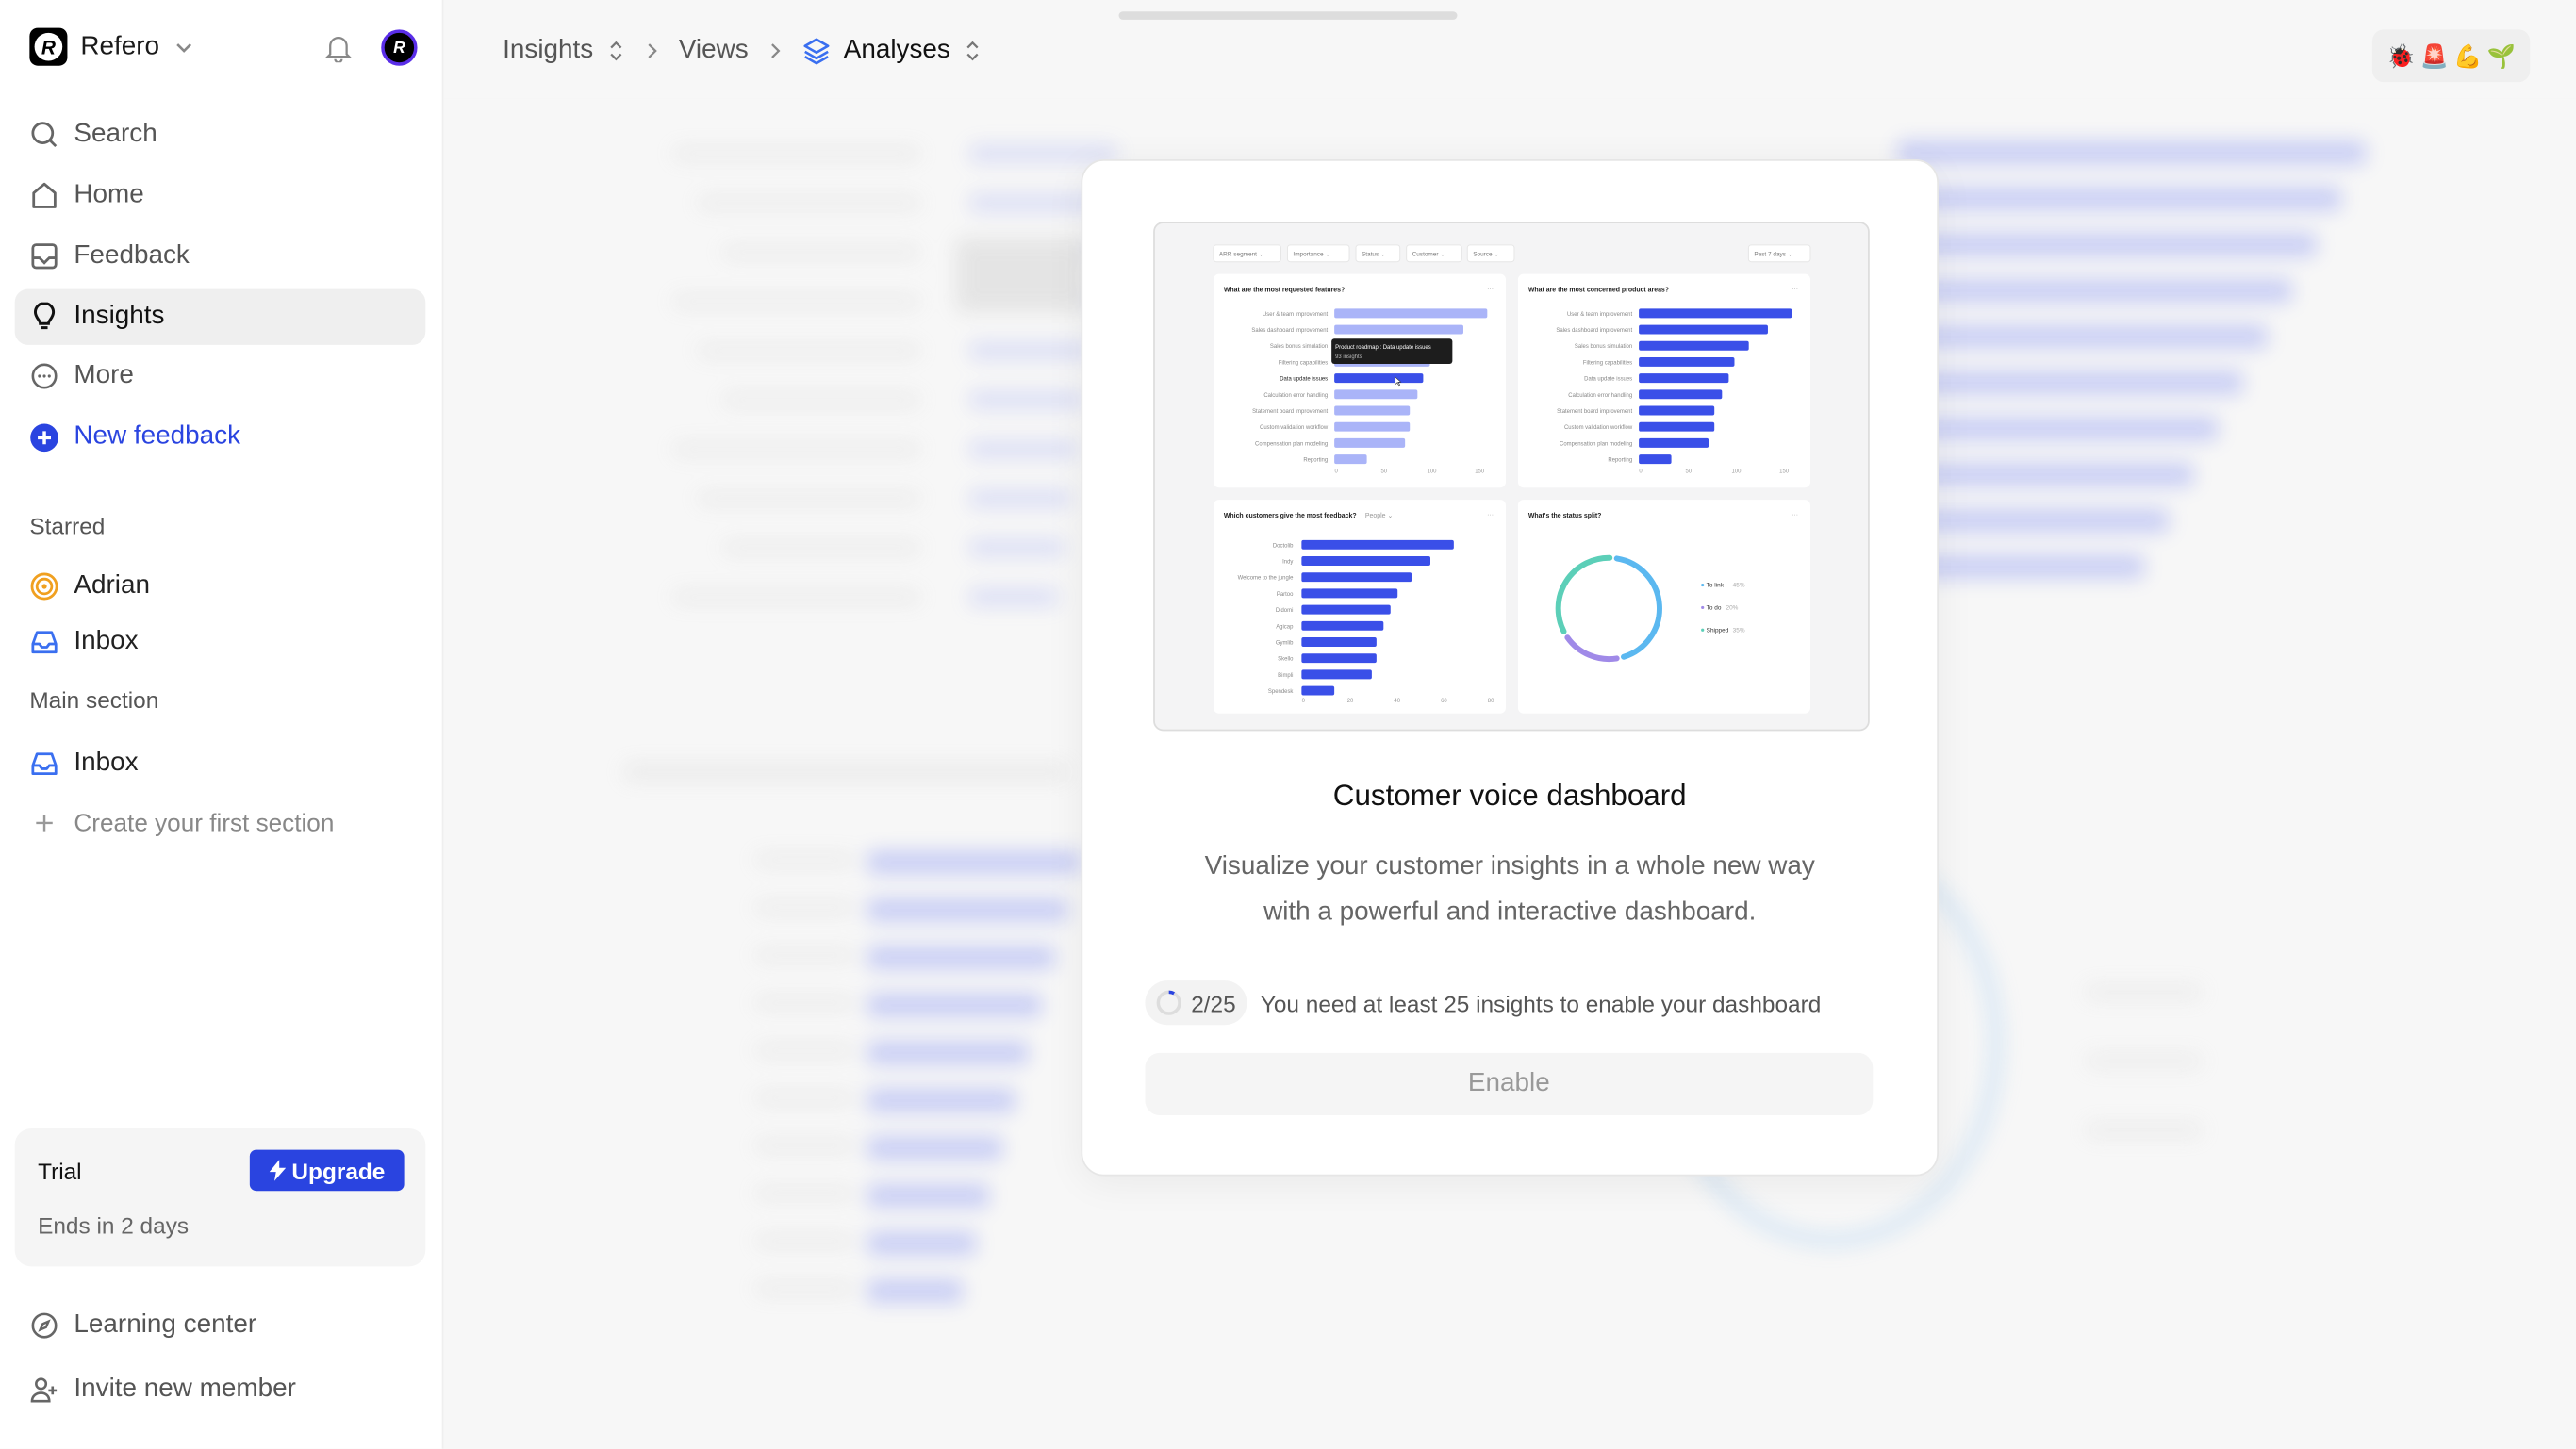 This screenshot has width=2576, height=1449. I want to click on filter-chip-label: Importance ⌄, so click(1311, 255).